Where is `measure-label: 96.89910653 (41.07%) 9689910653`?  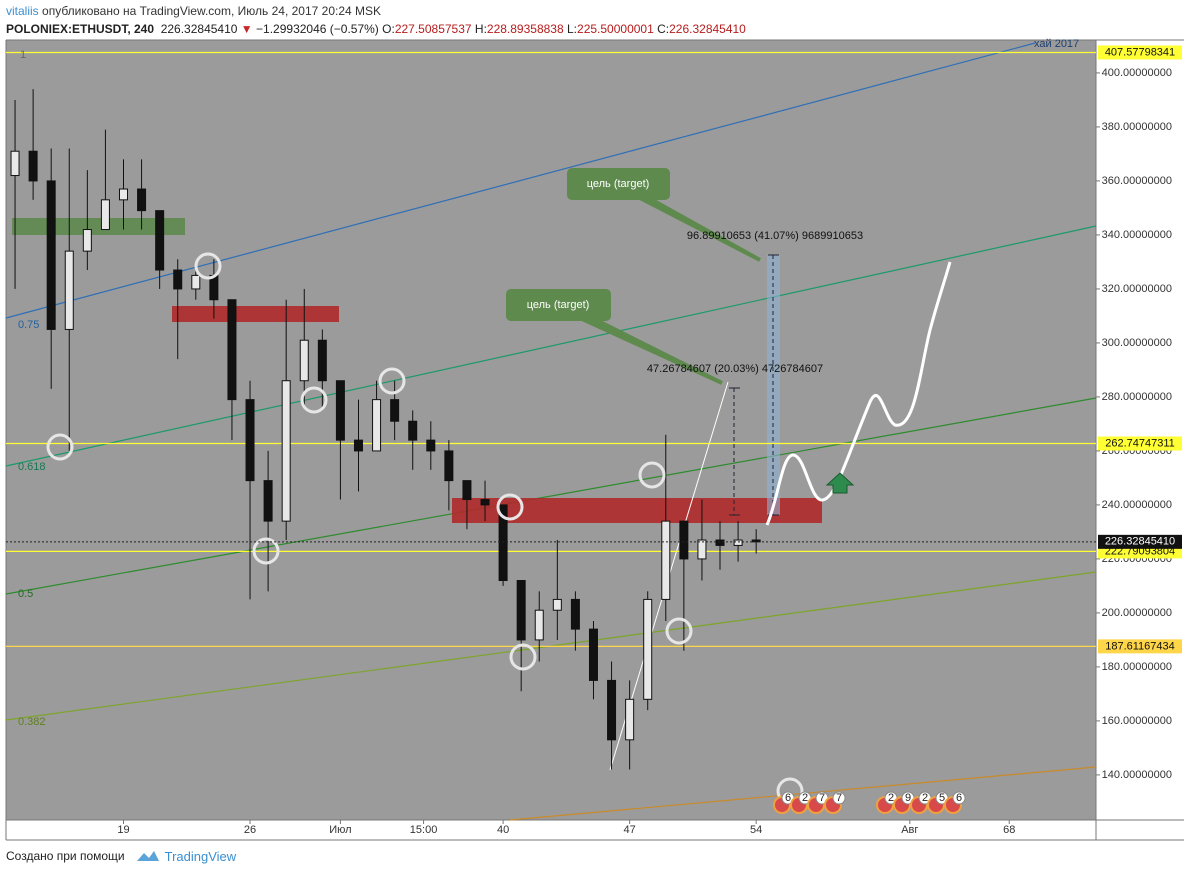 measure-label: 96.89910653 (41.07%) 9689910653 is located at coordinates (775, 236).